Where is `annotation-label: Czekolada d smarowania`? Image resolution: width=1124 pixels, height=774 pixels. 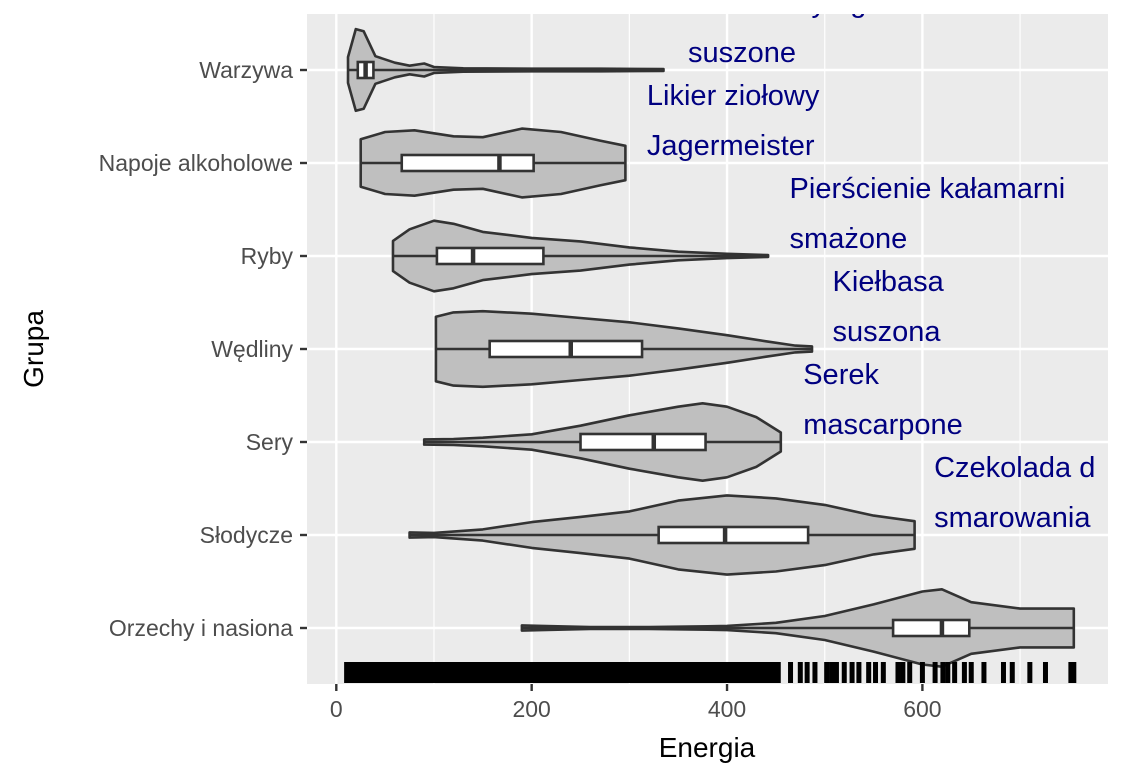
annotation-label: Czekolada d smarowania is located at coordinates (1014, 493).